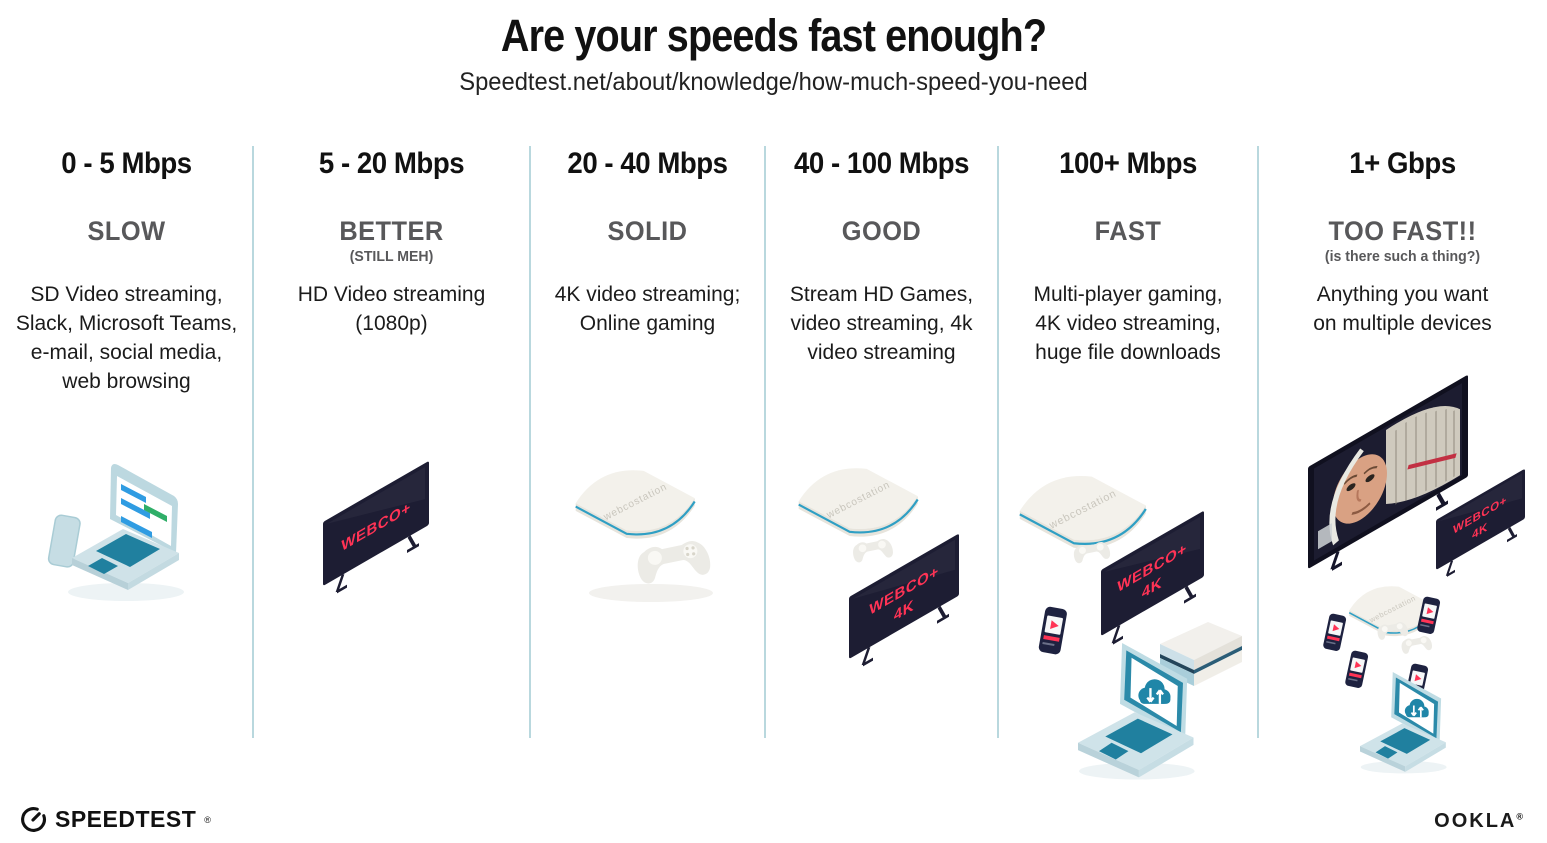  Describe the element at coordinates (881, 163) in the screenshot. I see `speed-range: 40 - 100 Mbps` at that location.